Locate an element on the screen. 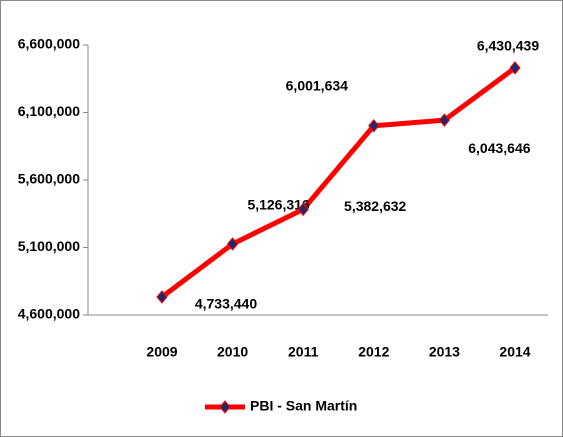 Image resolution: width=563 pixels, height=437 pixels. data-label: 6,430,439 is located at coordinates (508, 46).